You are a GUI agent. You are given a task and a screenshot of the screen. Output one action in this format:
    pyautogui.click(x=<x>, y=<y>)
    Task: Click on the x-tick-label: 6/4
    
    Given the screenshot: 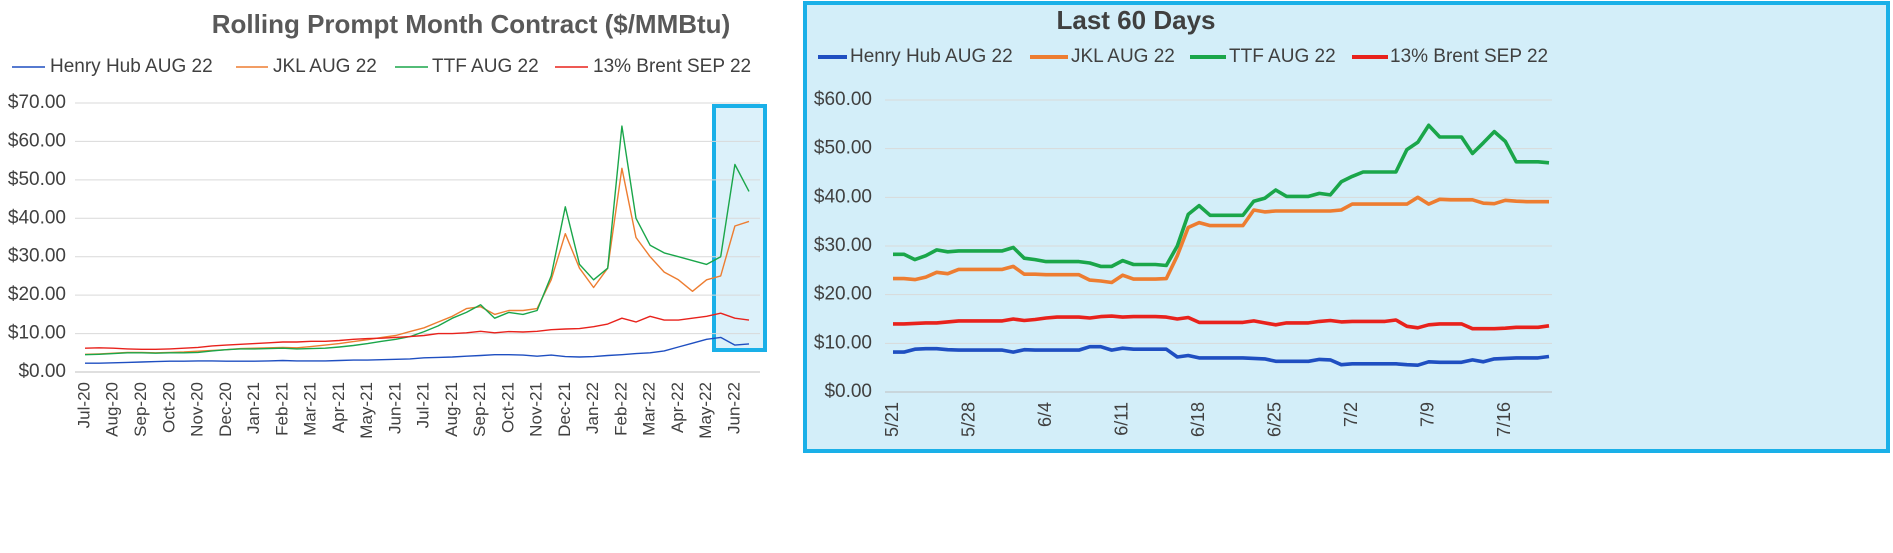 What is the action you would take?
    pyautogui.click(x=1045, y=414)
    